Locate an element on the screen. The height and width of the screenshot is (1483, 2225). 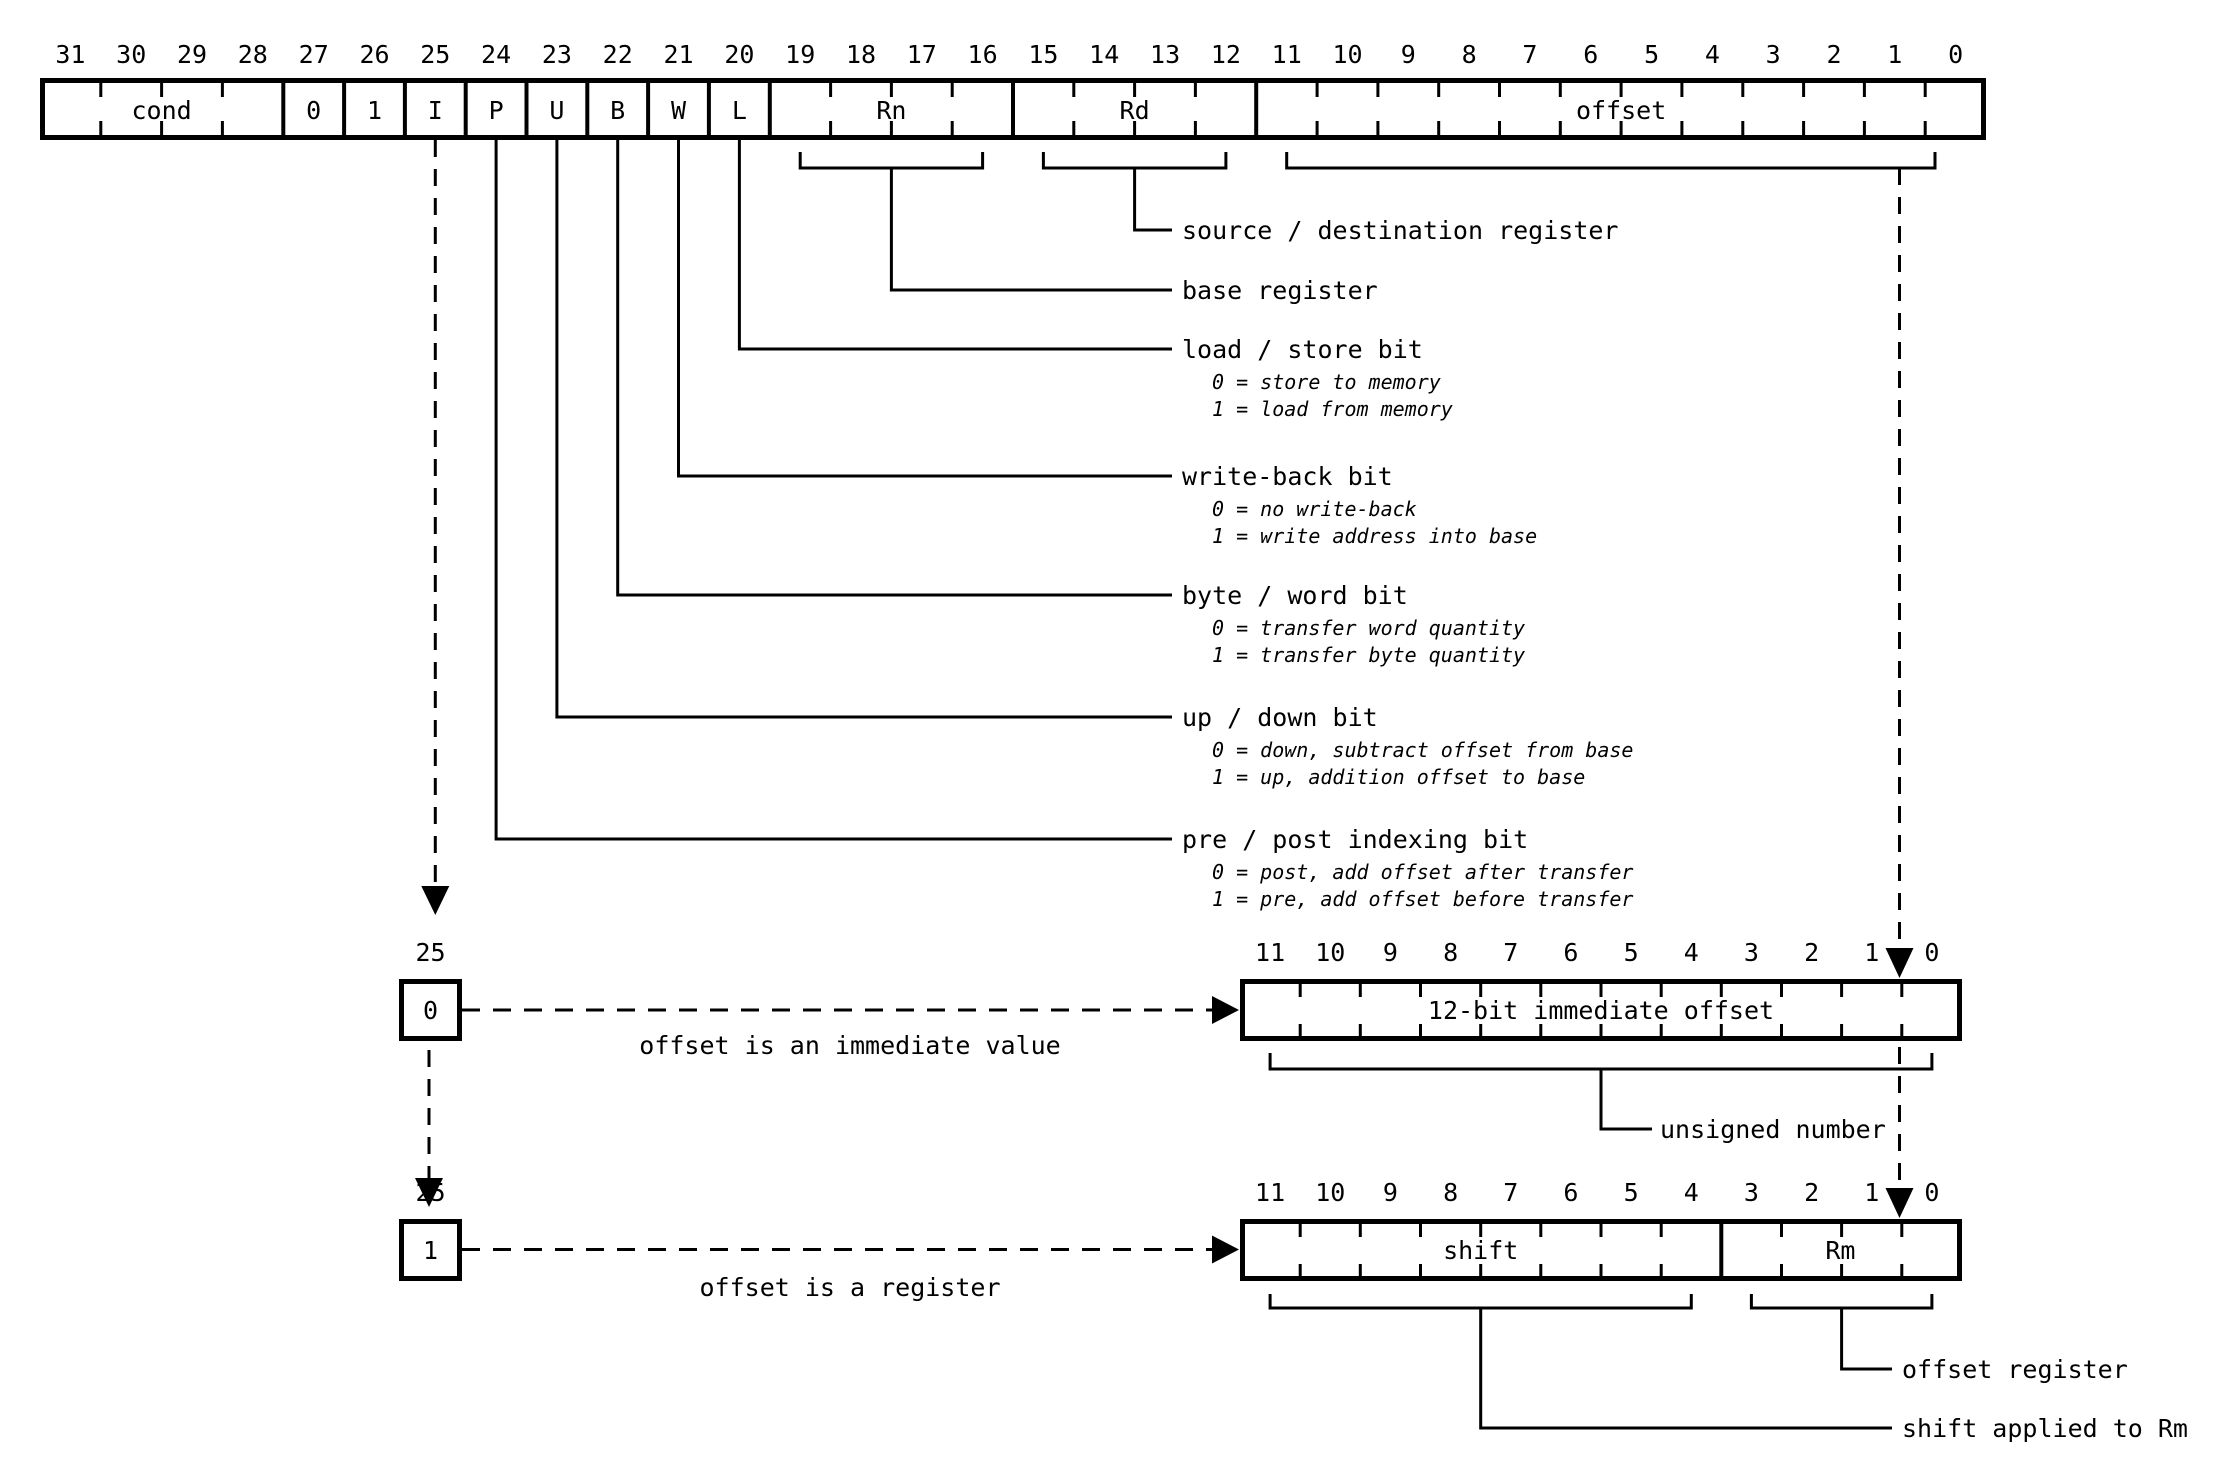
label-byte-word-bit: byte / word bit is located at coordinates (1295, 595).